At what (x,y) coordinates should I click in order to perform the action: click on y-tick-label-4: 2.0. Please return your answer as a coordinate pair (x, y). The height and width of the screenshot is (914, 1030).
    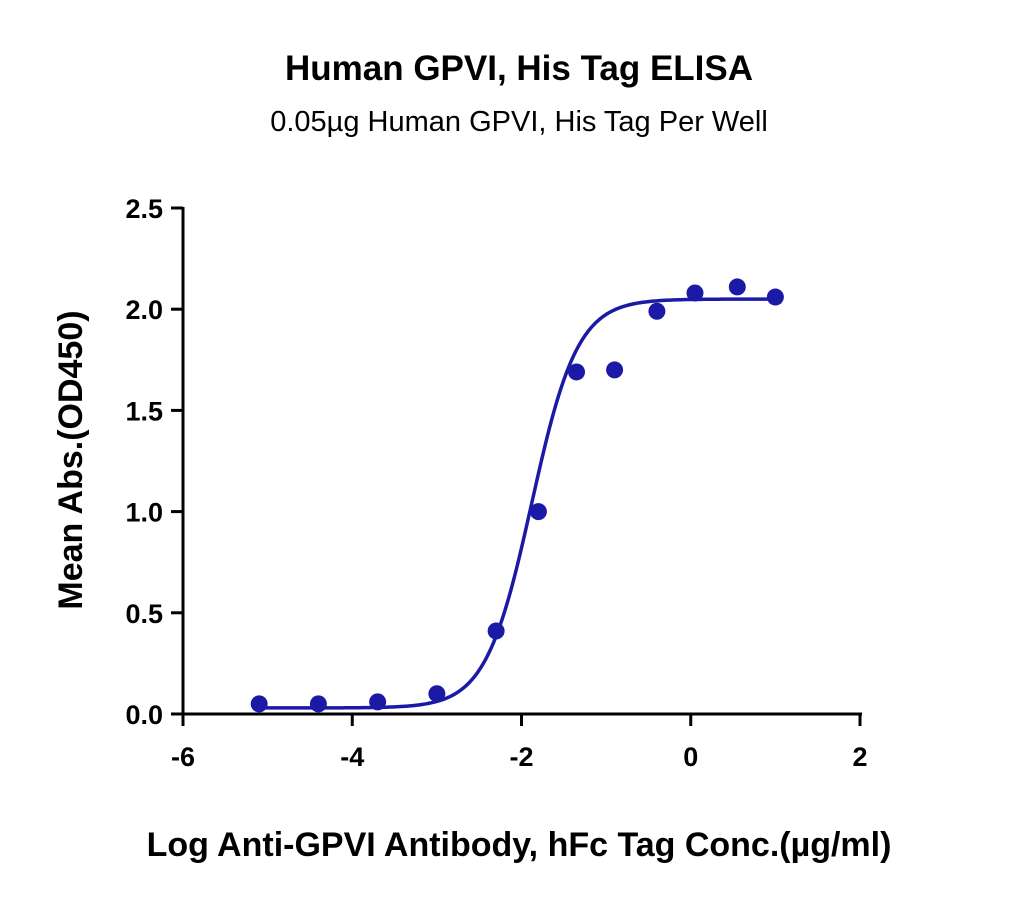
    Looking at the image, I should click on (144, 310).